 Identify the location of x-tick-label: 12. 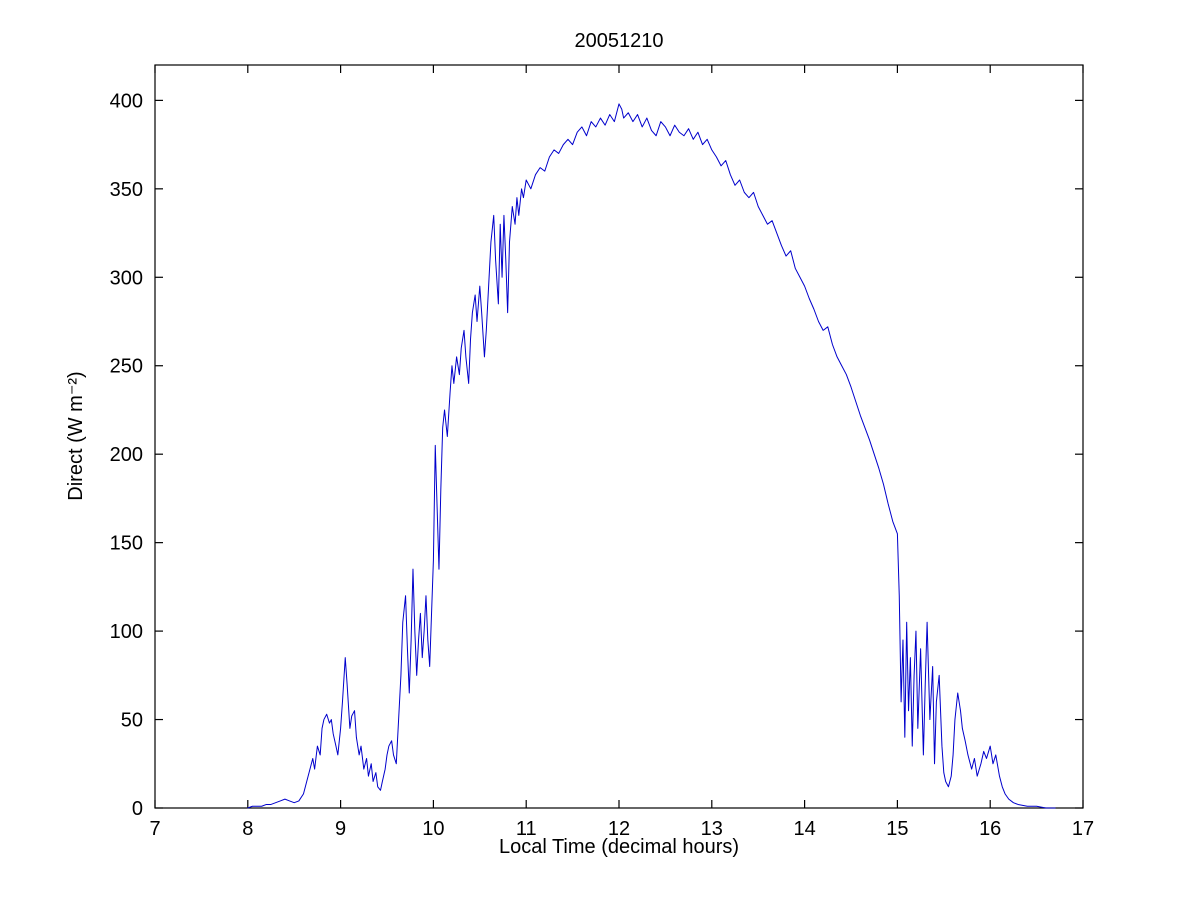
(619, 829).